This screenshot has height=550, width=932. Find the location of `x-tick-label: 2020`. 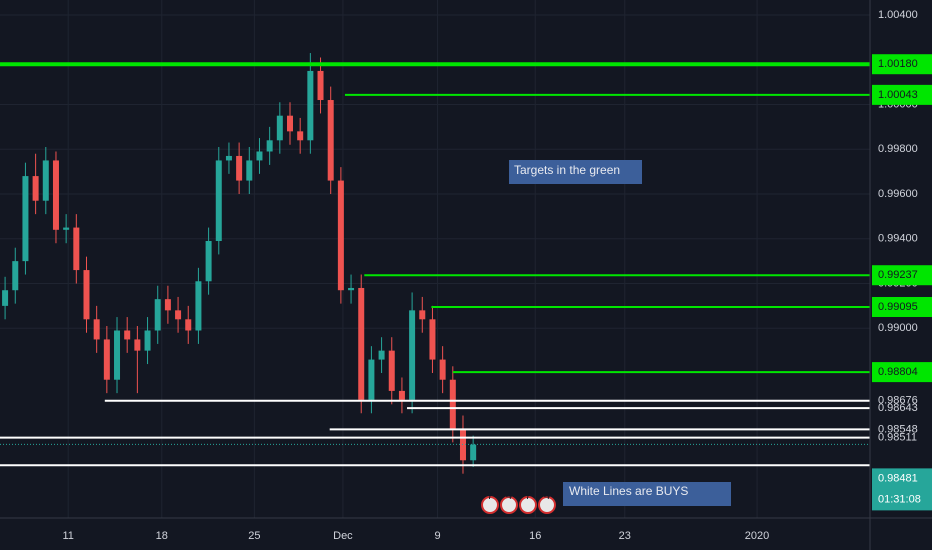

x-tick-label: 2020 is located at coordinates (757, 536).